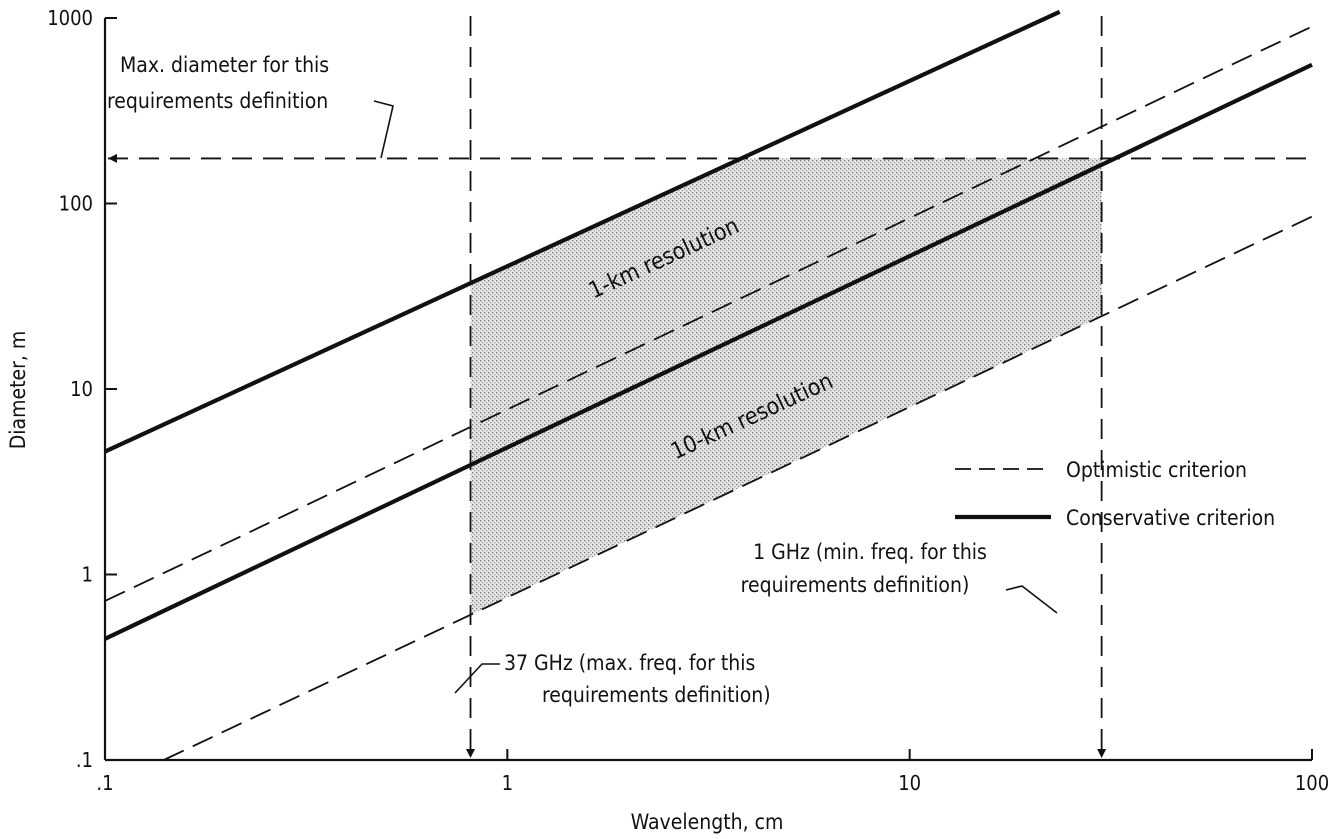 The width and height of the screenshot is (1343, 839). What do you see at coordinates (656, 695) in the screenshot?
I see `annotation-max-freq-line2: requirements definition)` at bounding box center [656, 695].